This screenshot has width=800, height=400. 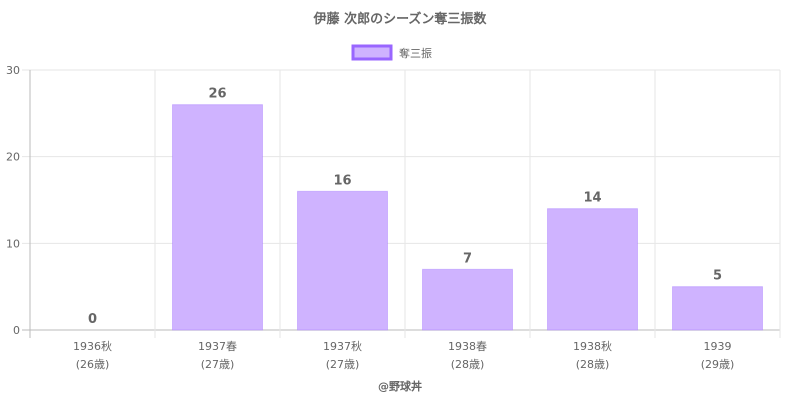 What do you see at coordinates (467, 258) in the screenshot?
I see `data-label: 7` at bounding box center [467, 258].